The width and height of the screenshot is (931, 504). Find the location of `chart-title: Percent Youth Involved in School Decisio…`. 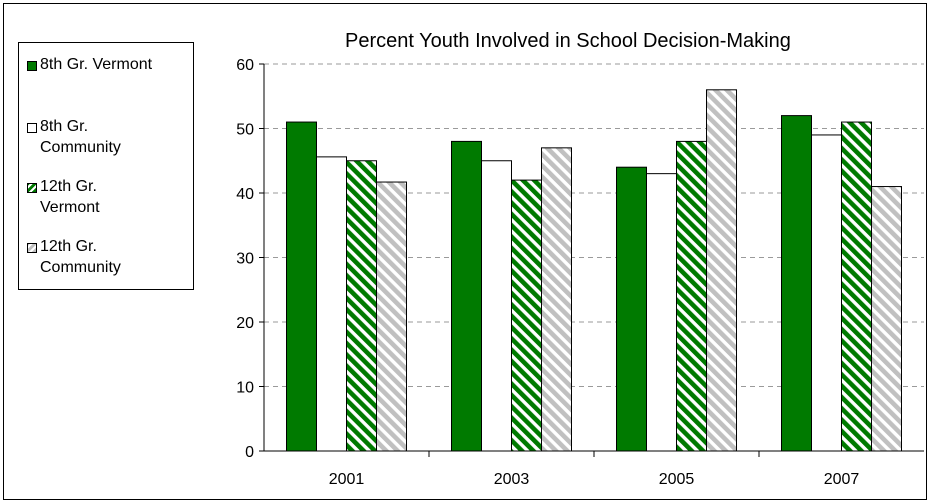

chart-title: Percent Youth Involved in School Decisio… is located at coordinates (568, 41).